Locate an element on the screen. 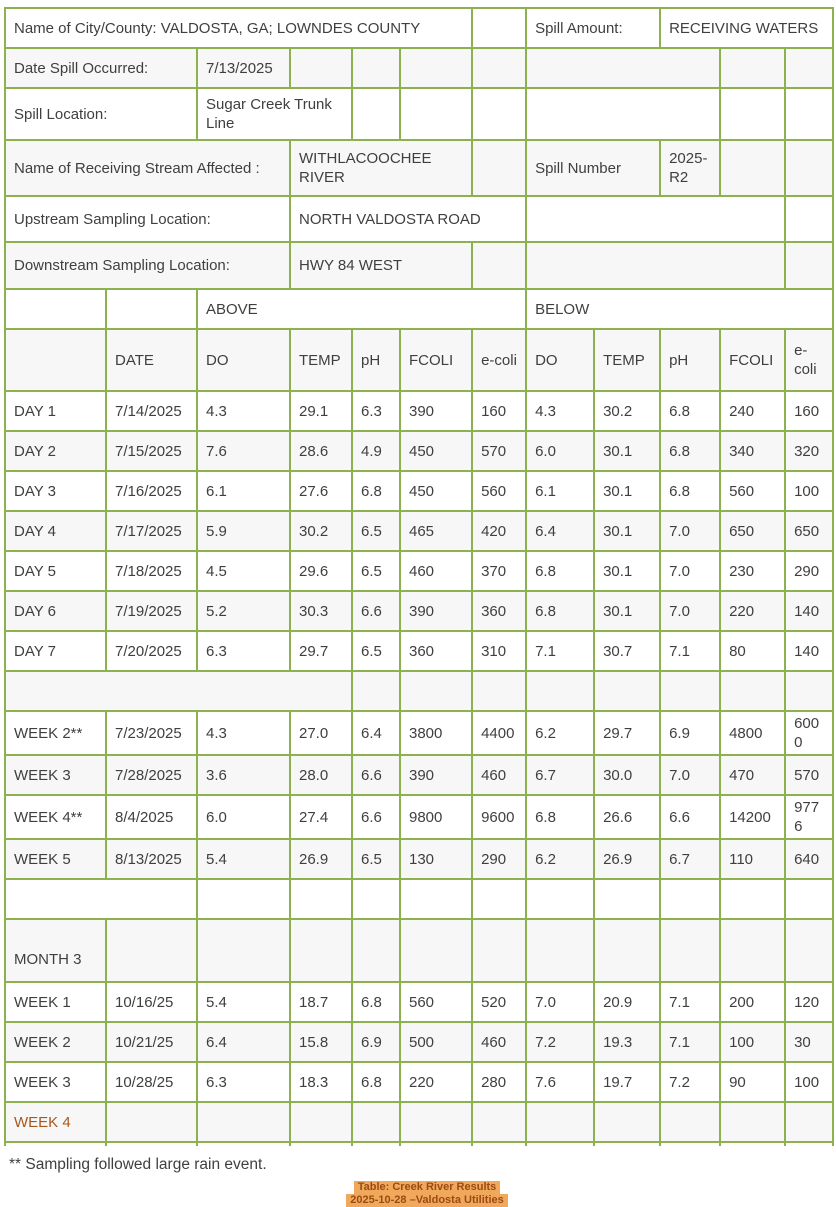 The height and width of the screenshot is (1207, 836). downstream-label: Downstream Sampling Location: is located at coordinates (147, 265).